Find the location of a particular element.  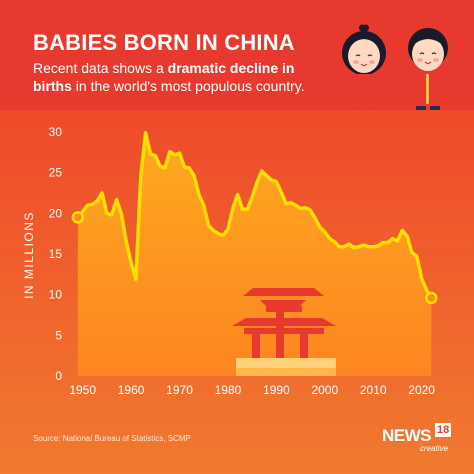

logo-sub-text: creative is located at coordinates (434, 448).